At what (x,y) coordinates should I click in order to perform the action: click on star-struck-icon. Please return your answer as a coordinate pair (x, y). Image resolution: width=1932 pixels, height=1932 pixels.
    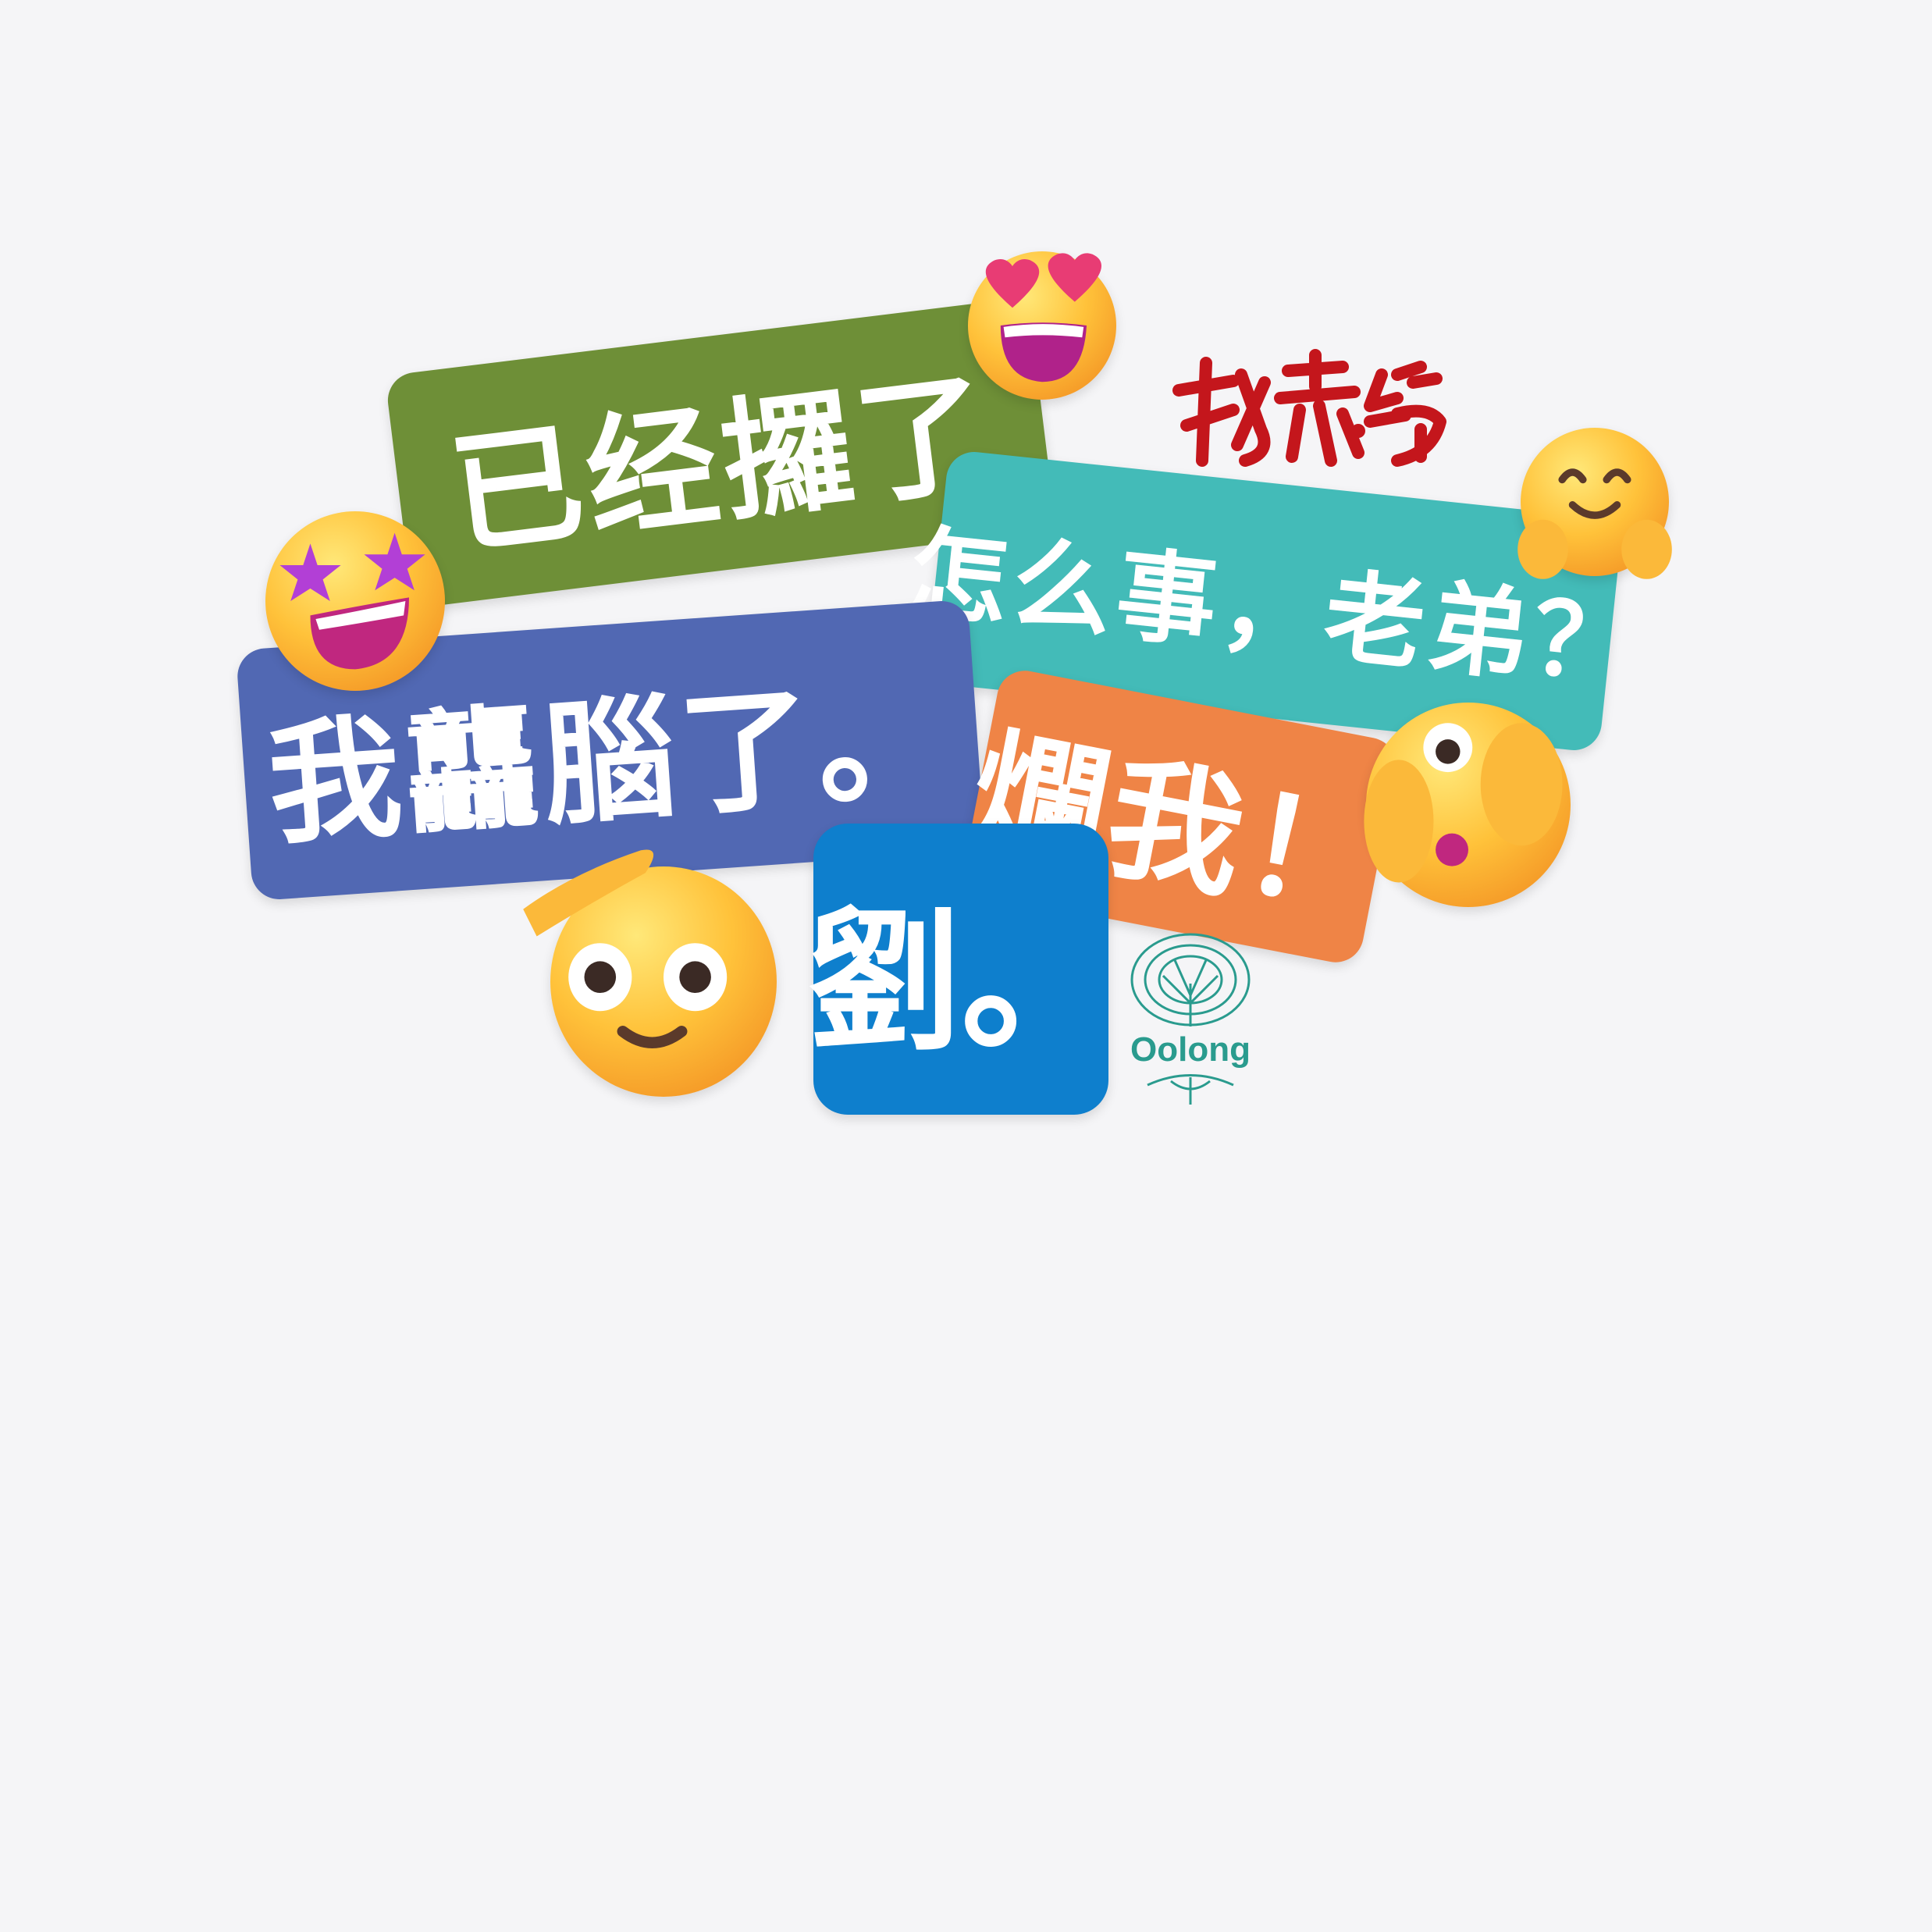
    Looking at the image, I should click on (355, 601).